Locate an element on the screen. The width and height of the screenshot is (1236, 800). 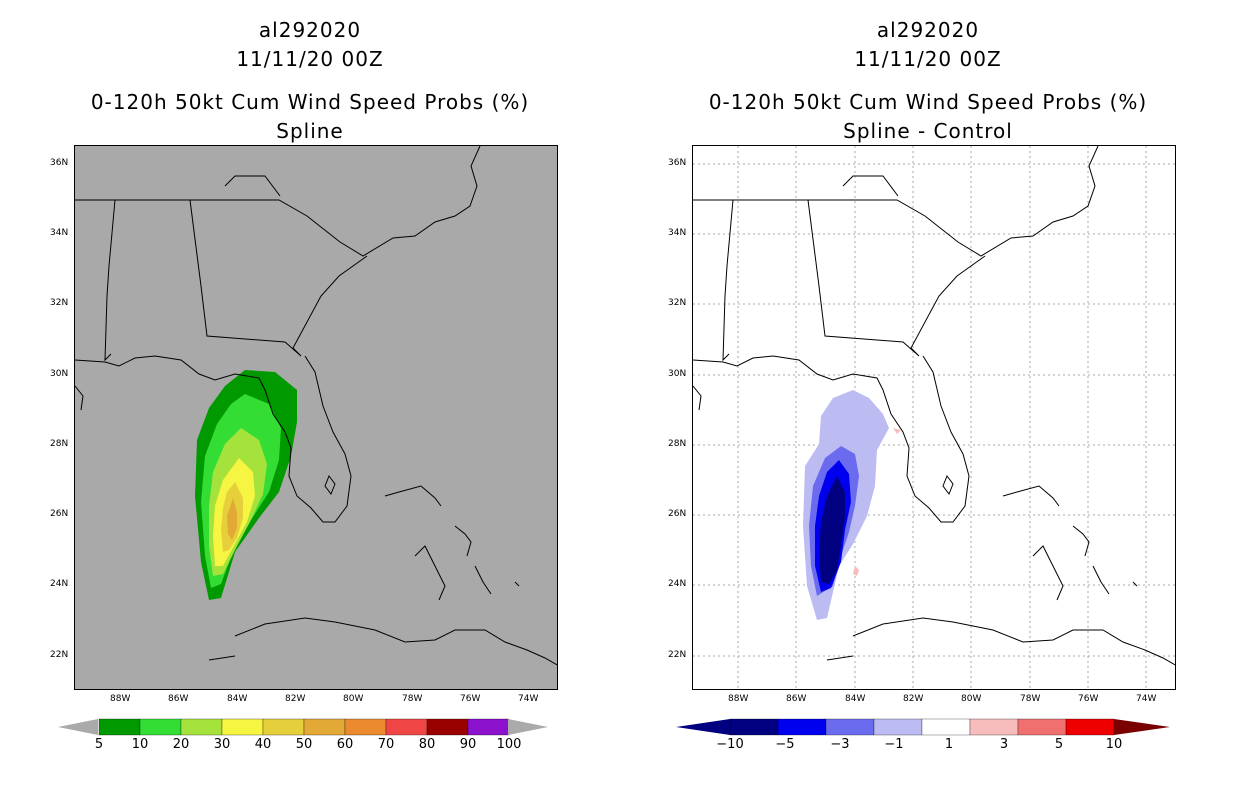
left-colorbar-end-left is located at coordinates (78, 727).